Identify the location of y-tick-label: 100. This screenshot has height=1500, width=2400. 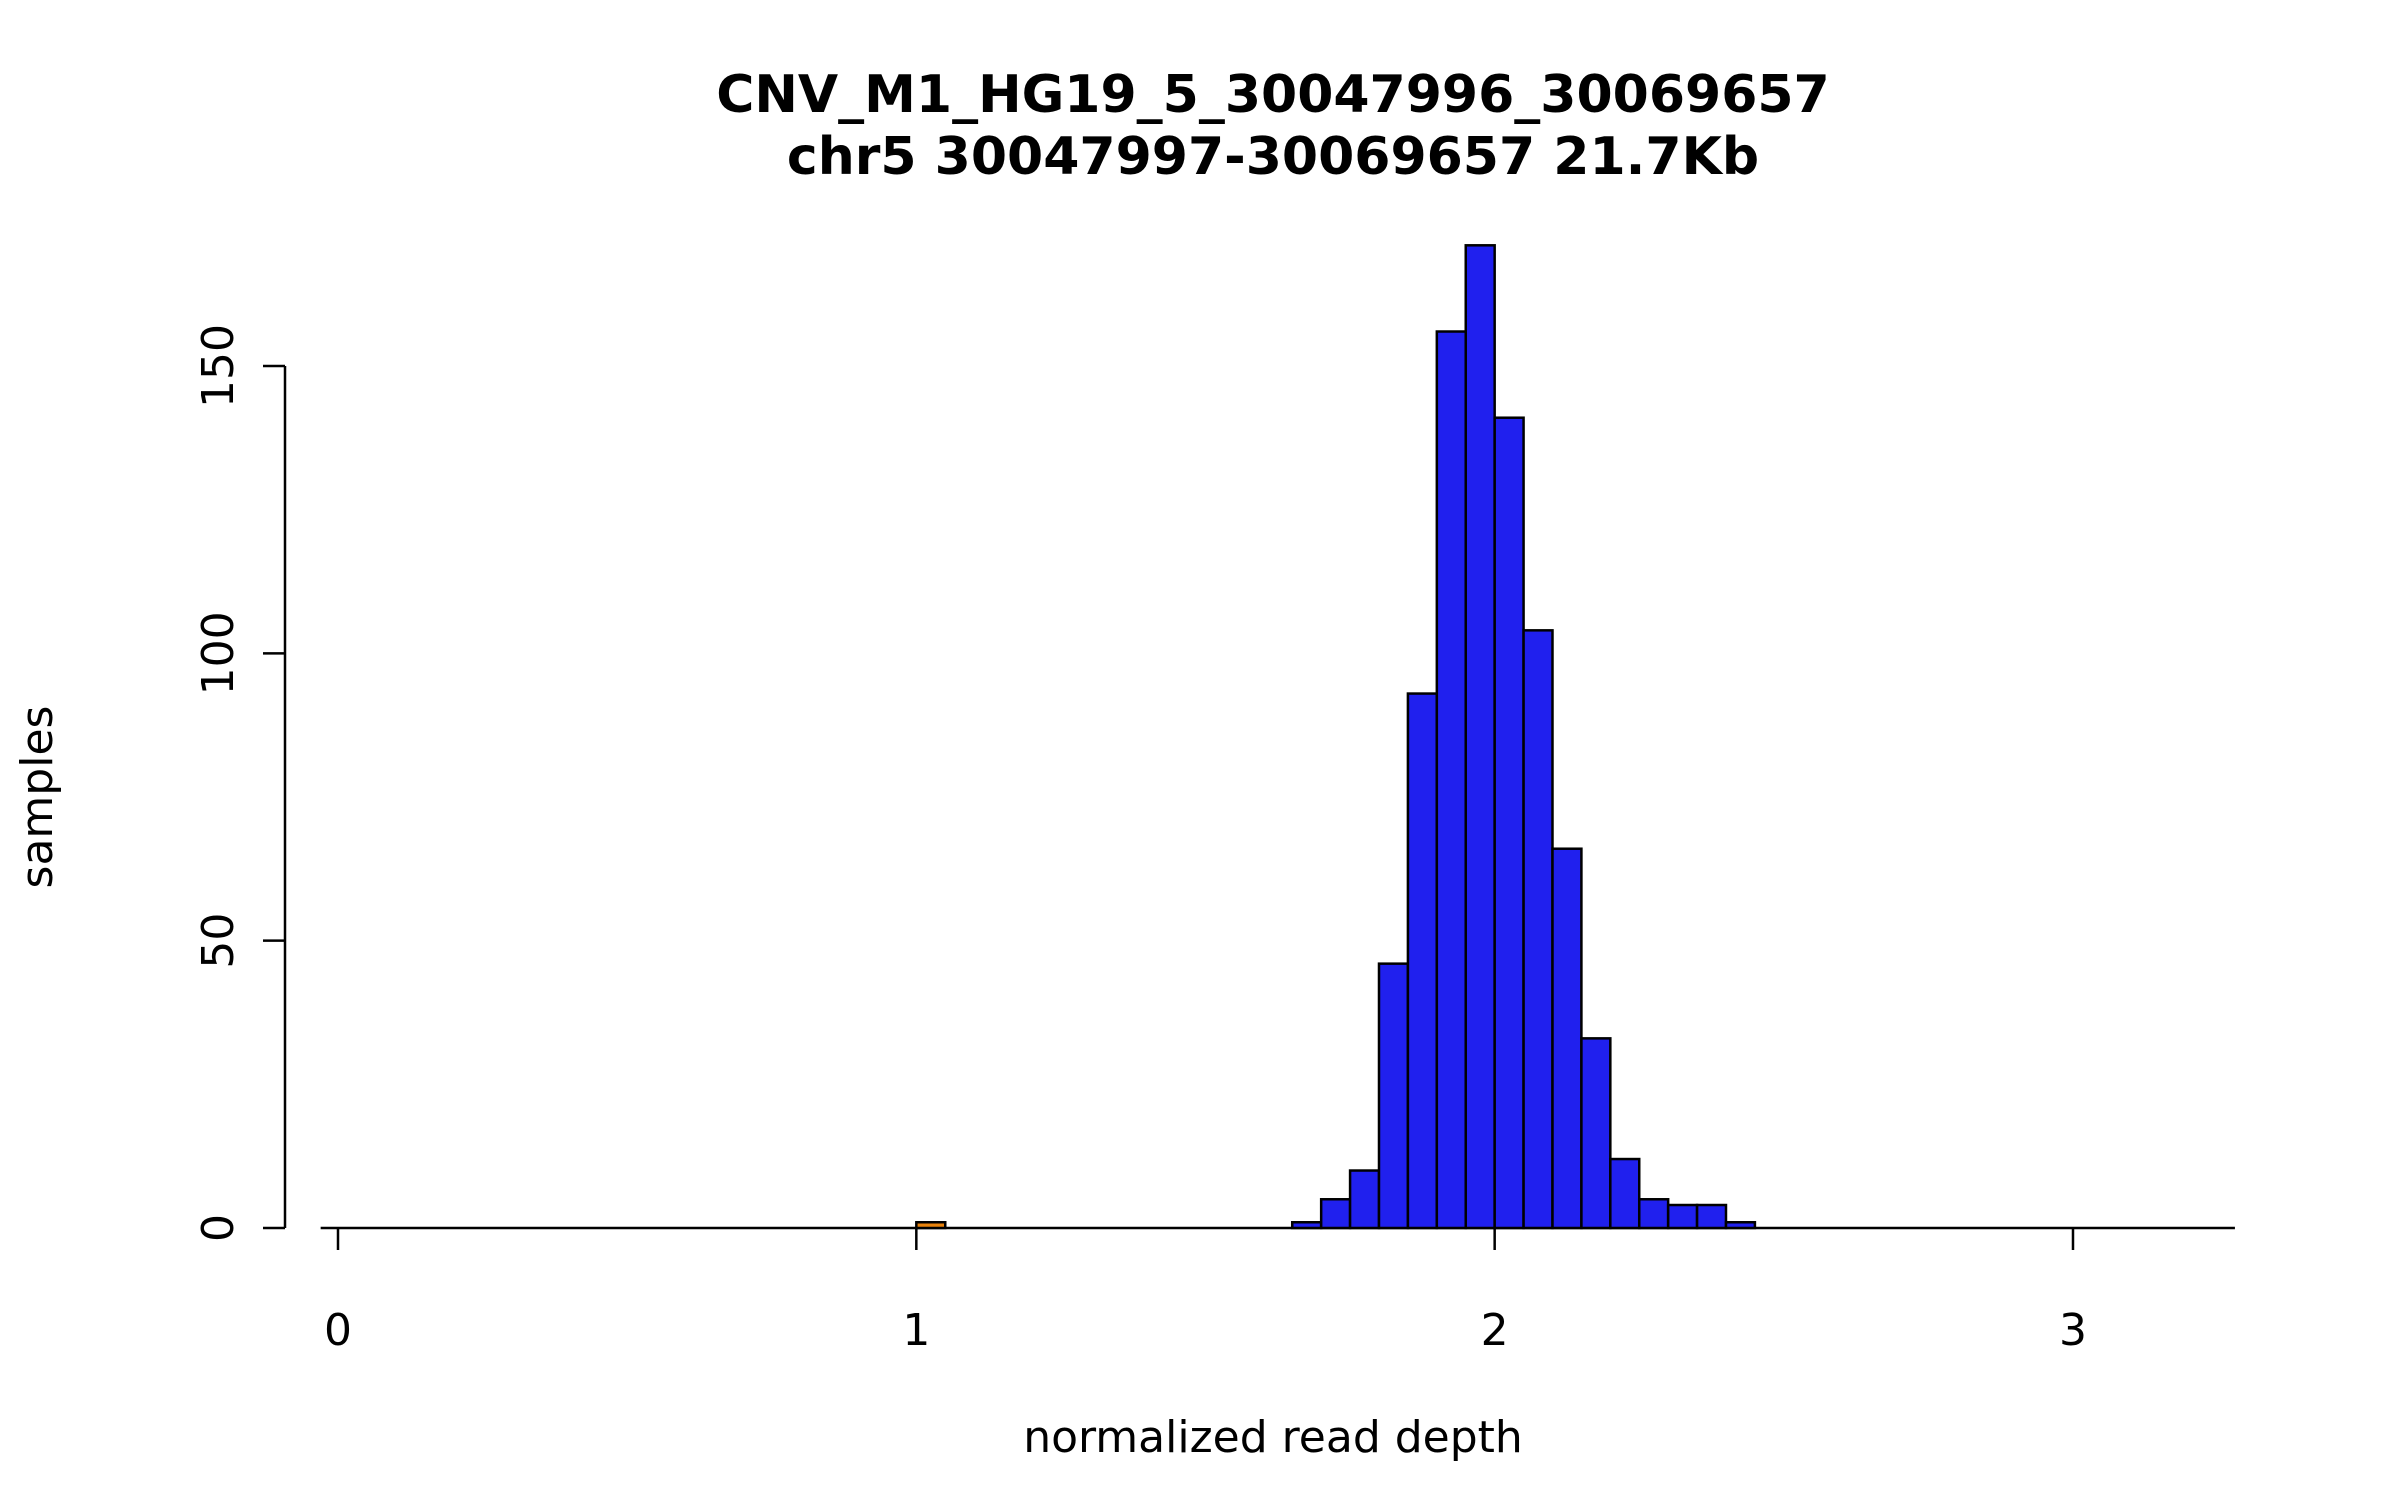
(218, 653).